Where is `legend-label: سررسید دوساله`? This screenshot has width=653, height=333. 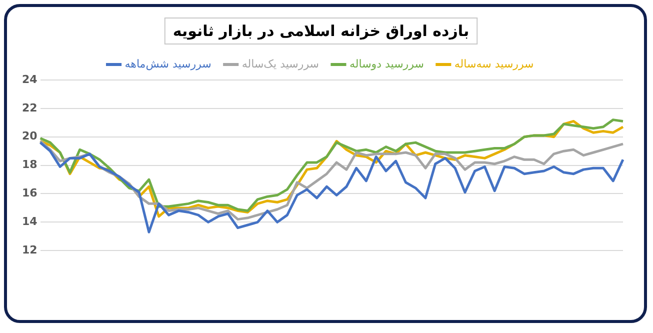 legend-label: سررسید دوساله is located at coordinates (386, 63).